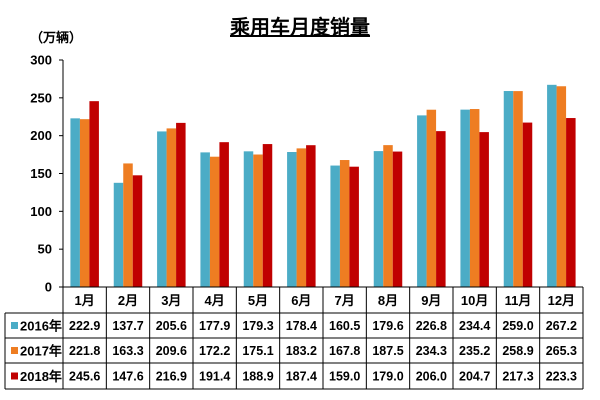  Describe the element at coordinates (41, 351) in the screenshot. I see `legend-series-label: 2017年` at that location.